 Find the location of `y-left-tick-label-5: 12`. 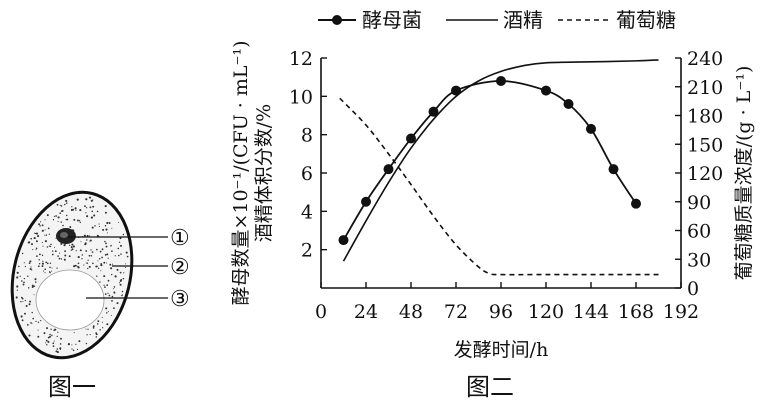

y-left-tick-label-5: 12 is located at coordinates (301, 59).